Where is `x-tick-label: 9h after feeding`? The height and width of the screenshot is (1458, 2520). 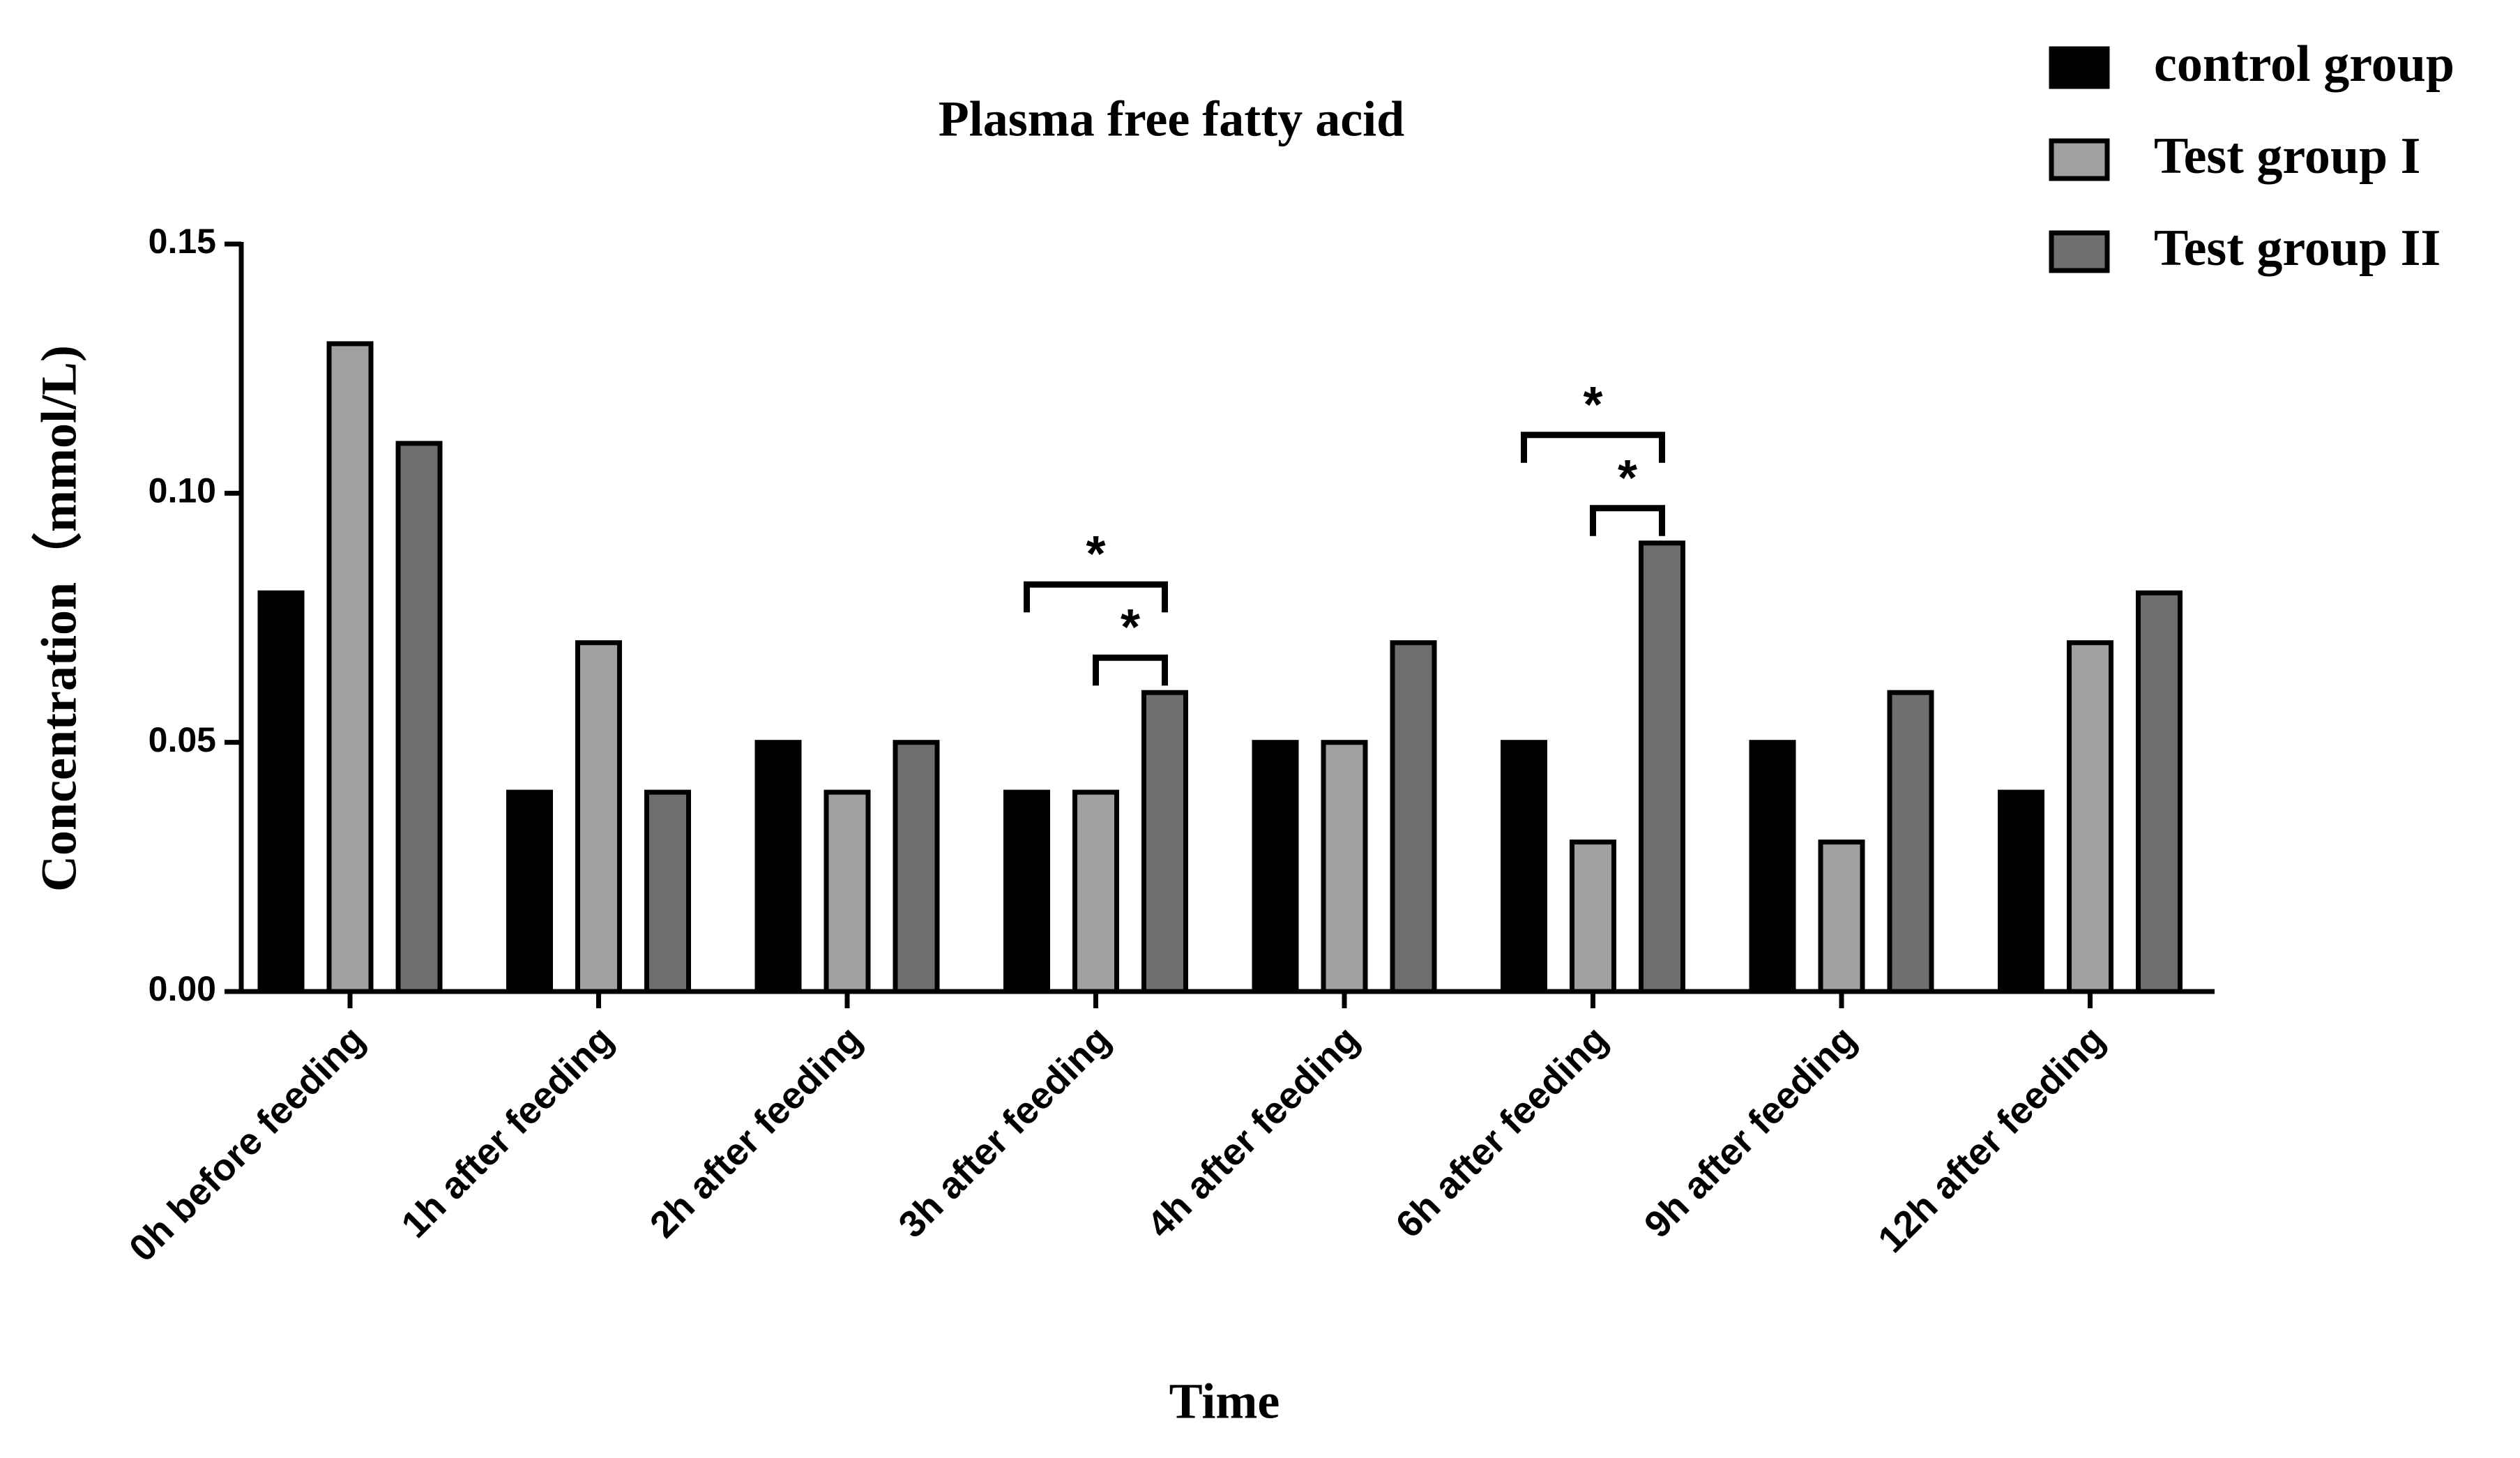 x-tick-label: 9h after feeding is located at coordinates (1751, 1132).